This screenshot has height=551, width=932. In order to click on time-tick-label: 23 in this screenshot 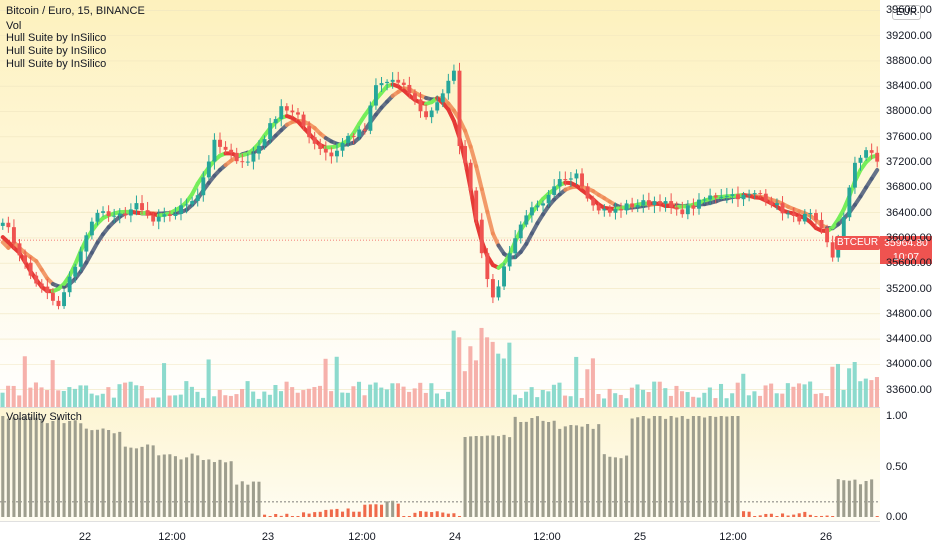, I will do `click(268, 537)`.